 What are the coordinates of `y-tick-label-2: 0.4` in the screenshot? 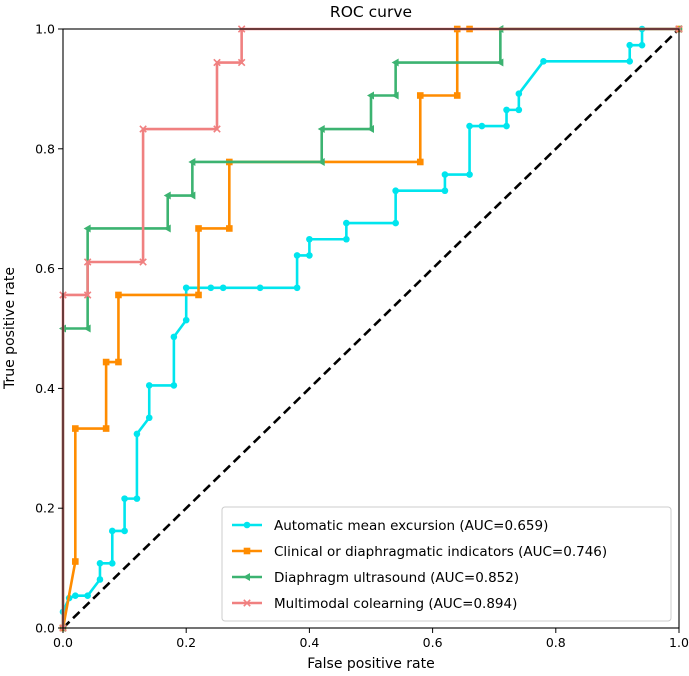 It's located at (45, 388).